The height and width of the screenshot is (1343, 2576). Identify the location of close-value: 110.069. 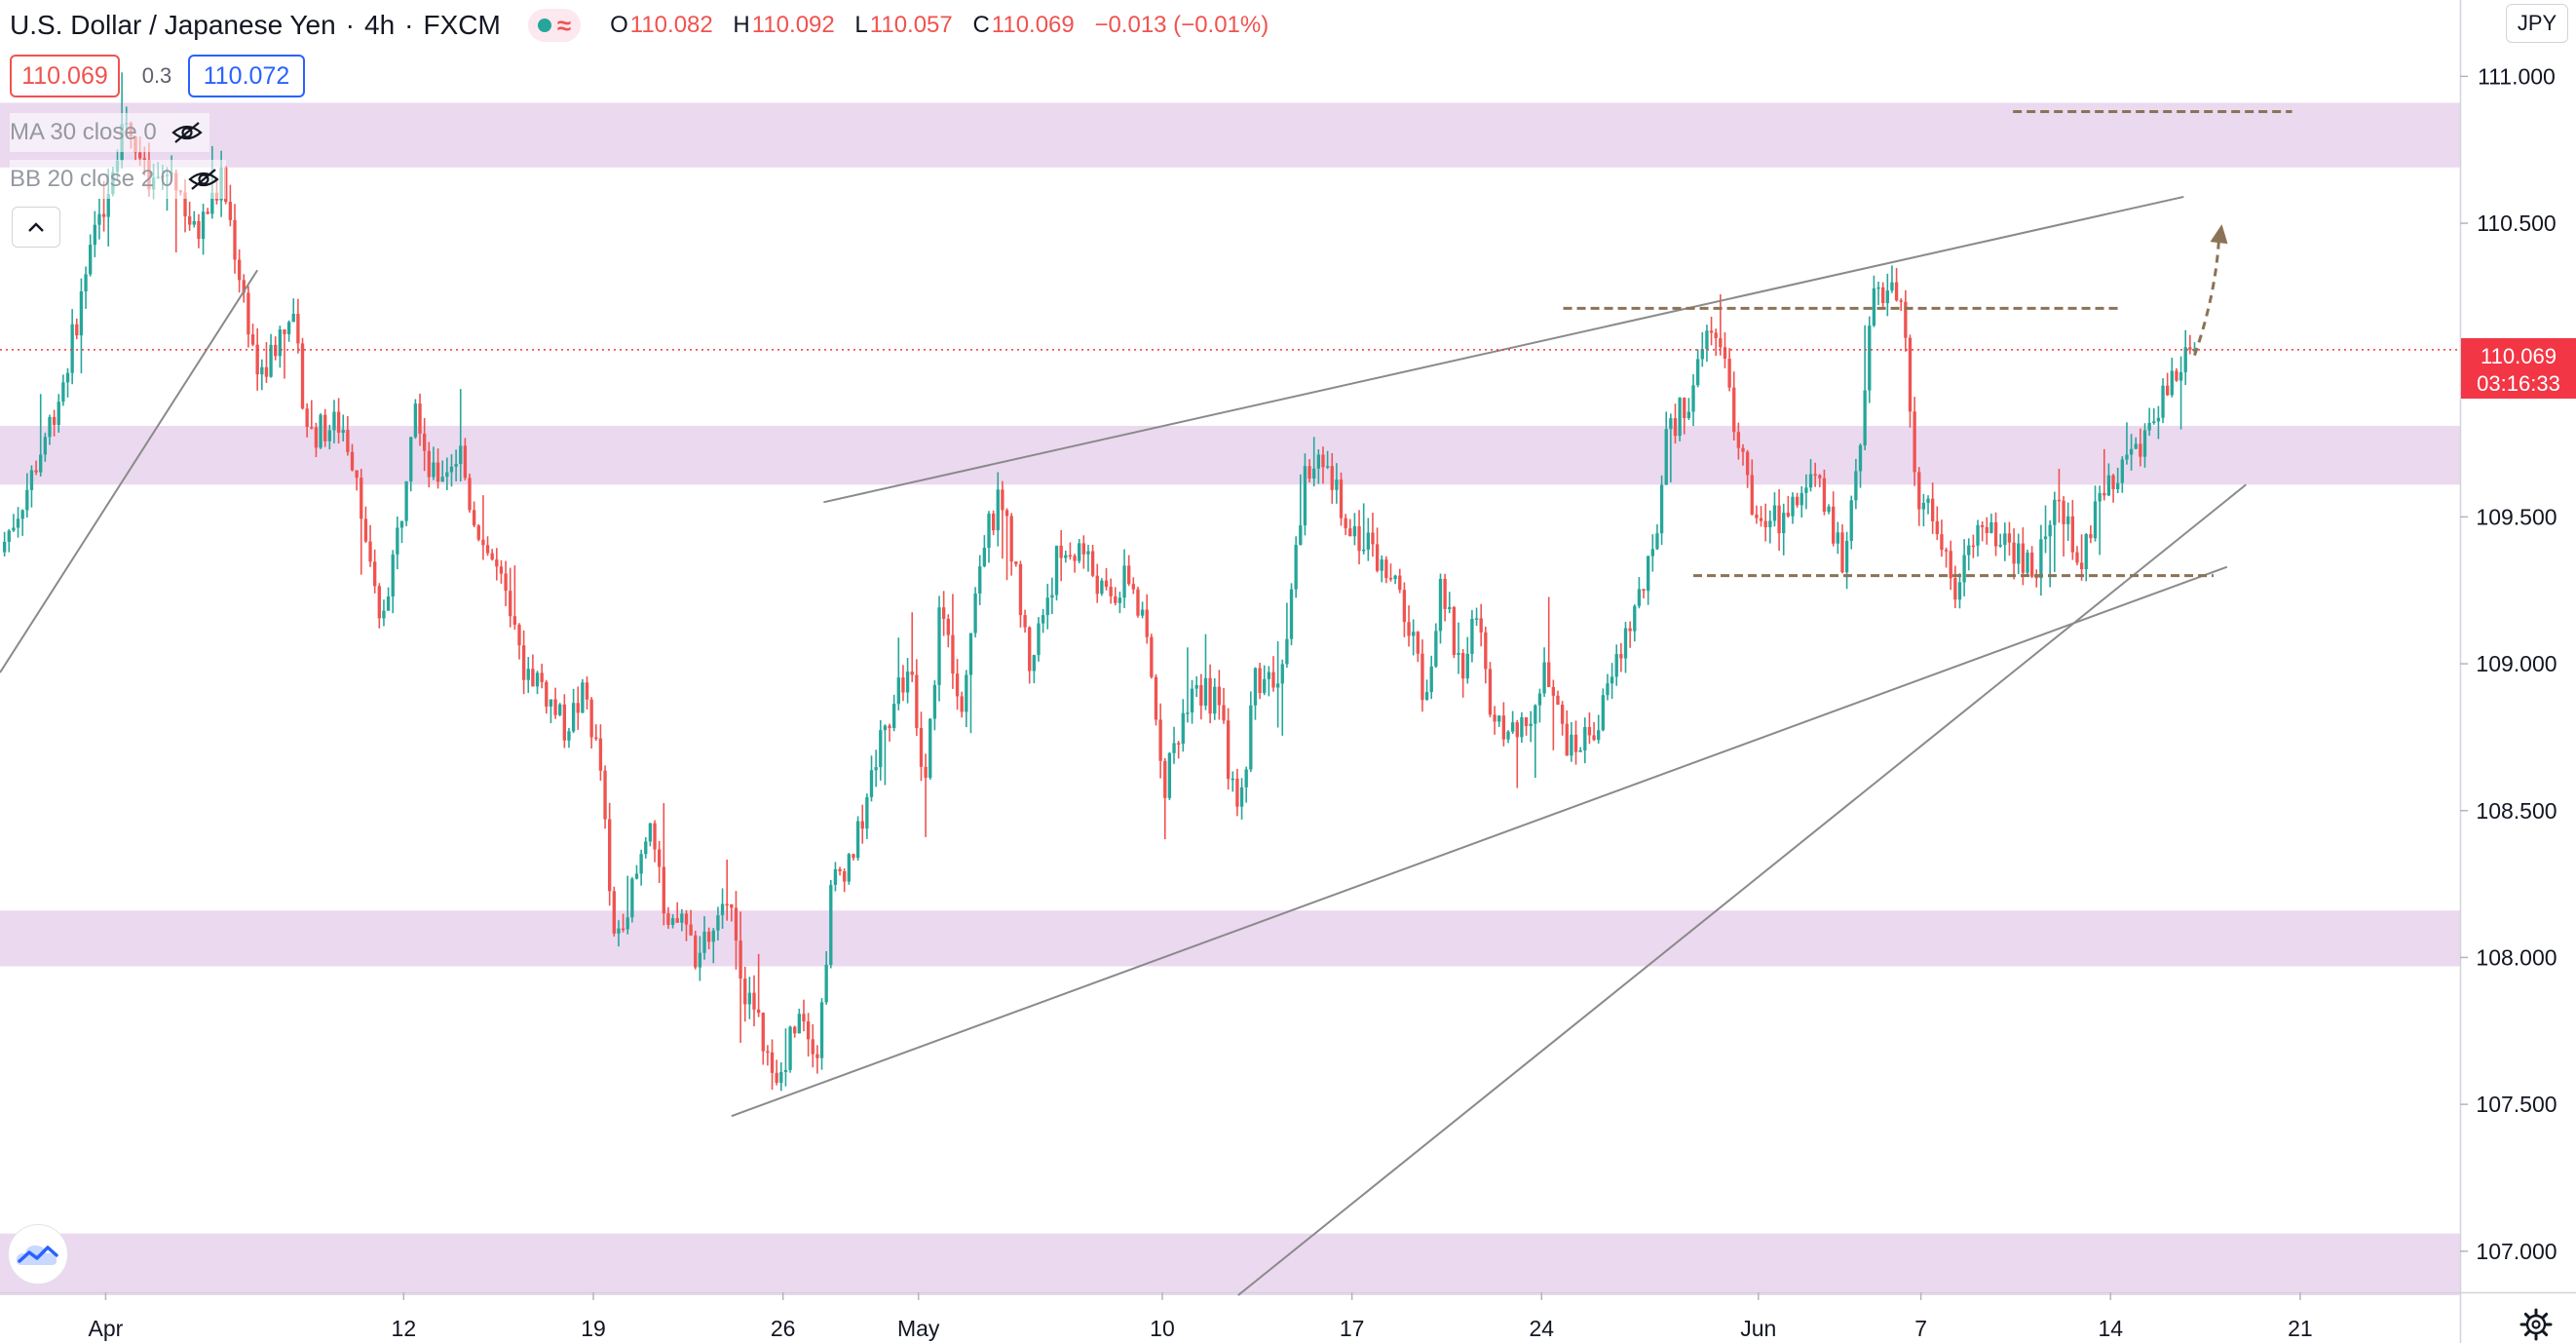
(1033, 25).